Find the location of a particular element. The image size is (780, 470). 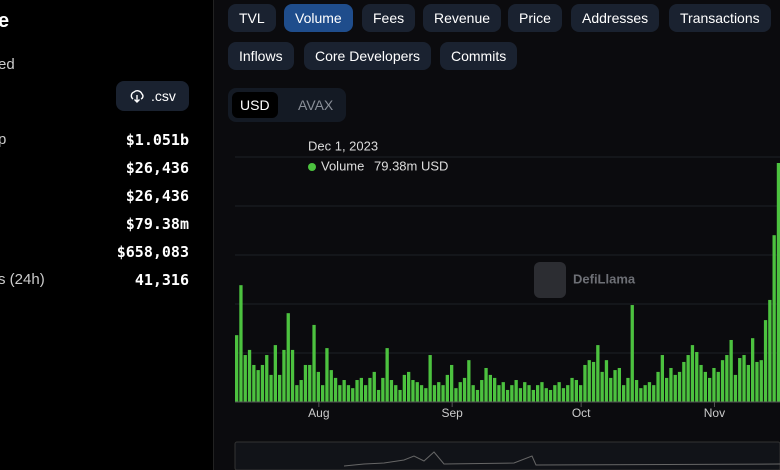

tab: Revenue is located at coordinates (462, 18).